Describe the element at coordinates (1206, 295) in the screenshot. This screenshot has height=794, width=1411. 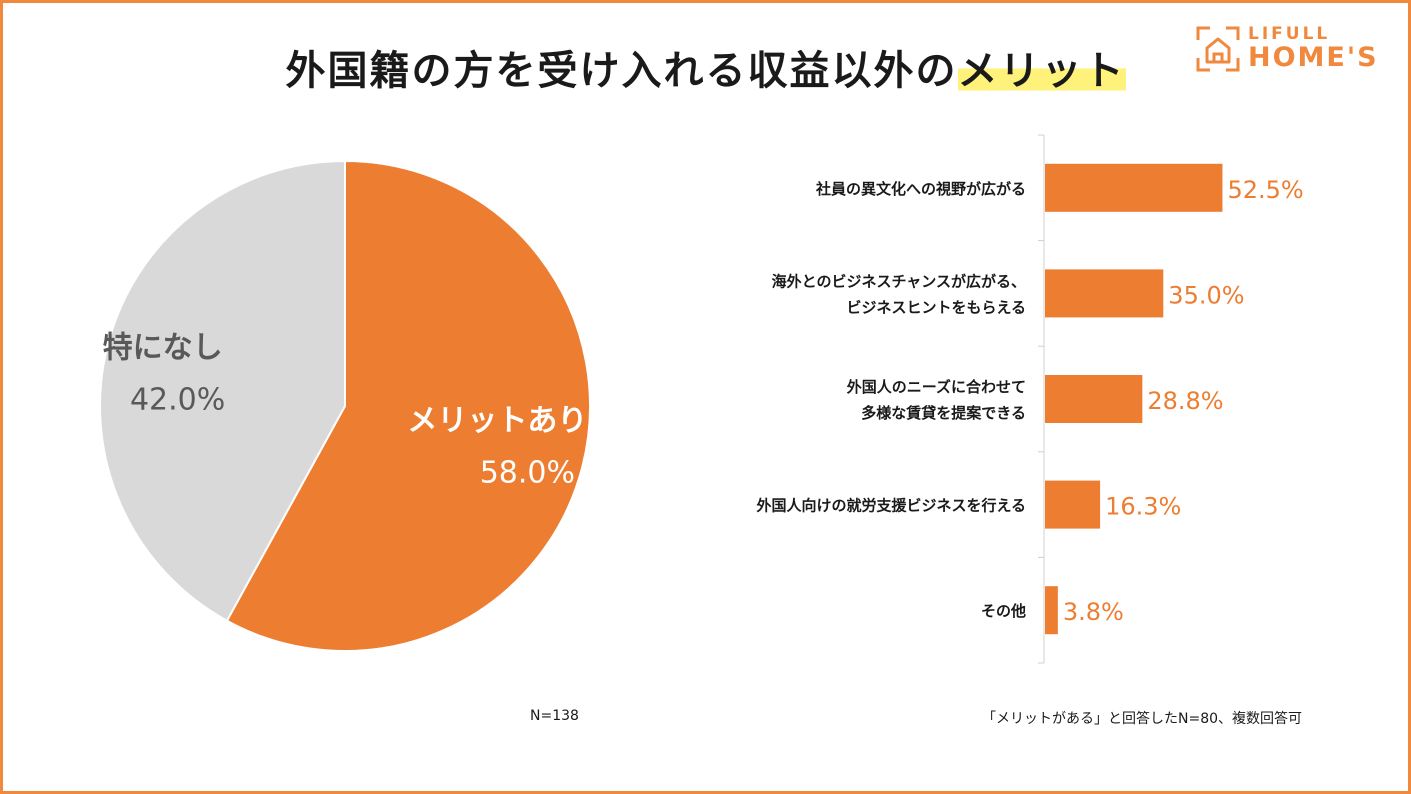
I see `bar-value-label: 35.0%` at that location.